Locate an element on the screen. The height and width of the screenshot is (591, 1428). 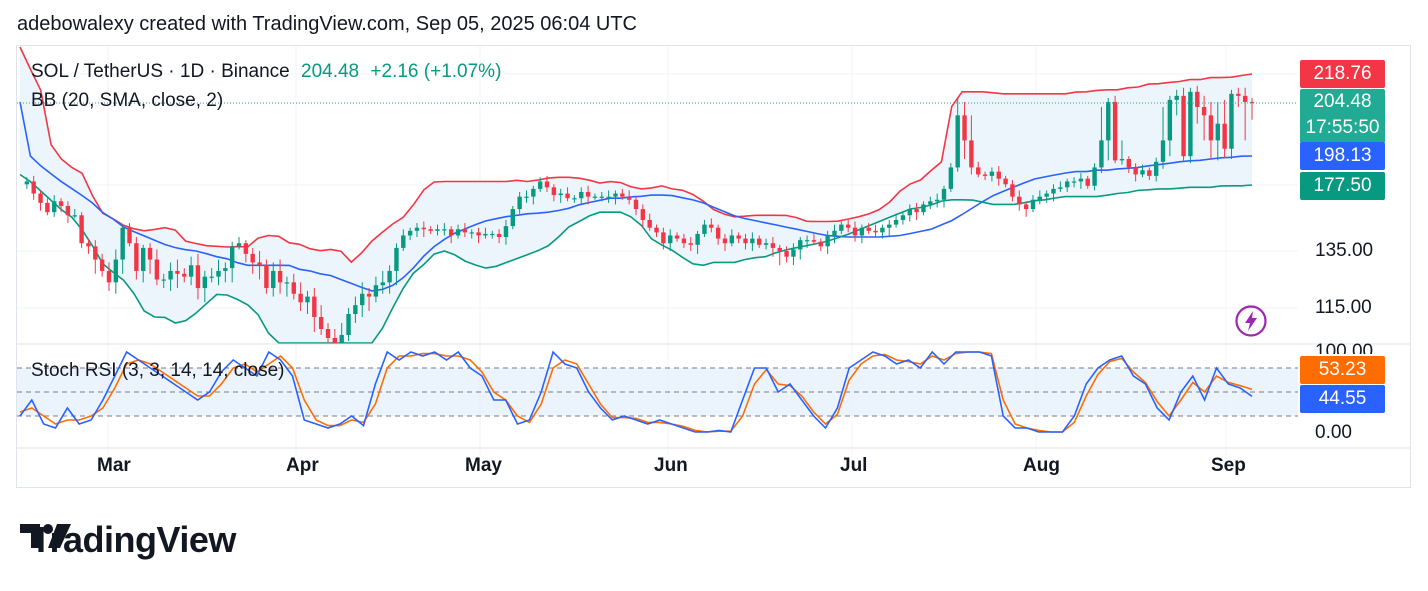
stoch-k-line is located at coordinates (636, 391).